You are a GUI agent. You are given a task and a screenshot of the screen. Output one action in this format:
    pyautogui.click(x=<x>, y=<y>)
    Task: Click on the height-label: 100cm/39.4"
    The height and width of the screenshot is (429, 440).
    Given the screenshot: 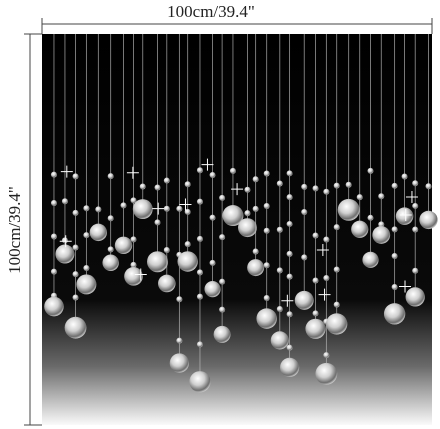 What is the action you would take?
    pyautogui.click(x=14, y=230)
    